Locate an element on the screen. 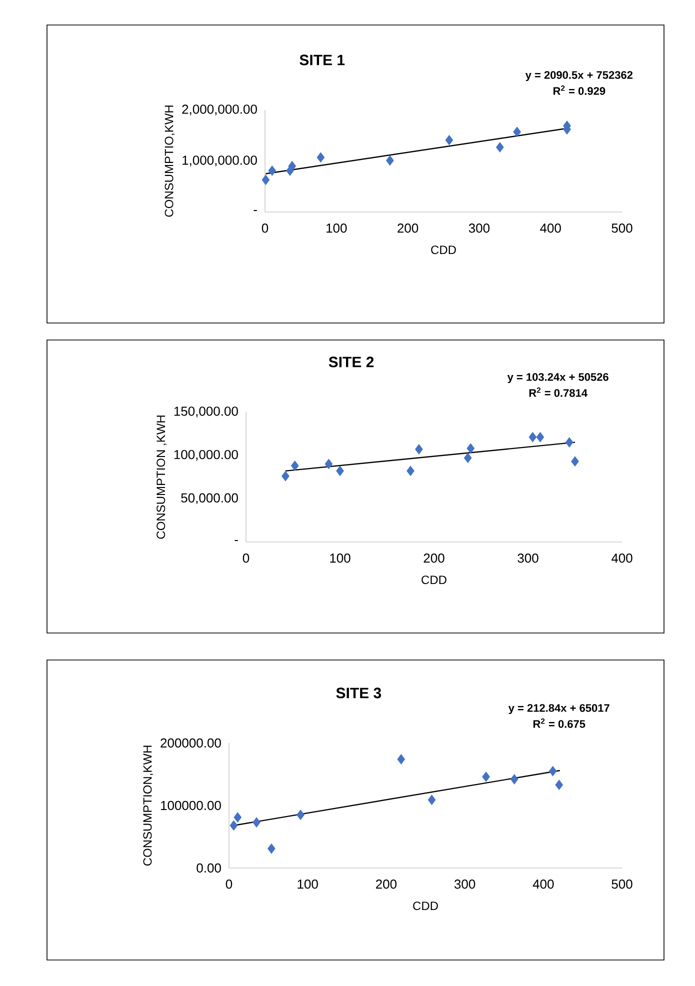 This screenshot has width=695, height=986. text: R$^{2}$ = 0.929 is located at coordinates (579, 90).